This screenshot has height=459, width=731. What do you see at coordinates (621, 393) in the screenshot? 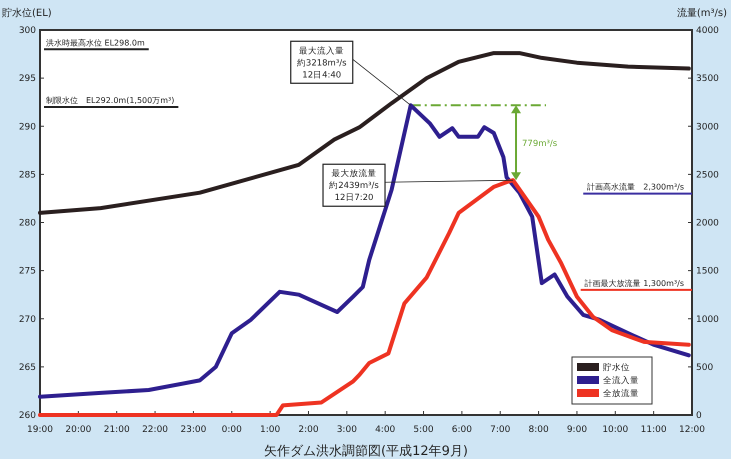
I see `legend-label: 全放流量` at bounding box center [621, 393].